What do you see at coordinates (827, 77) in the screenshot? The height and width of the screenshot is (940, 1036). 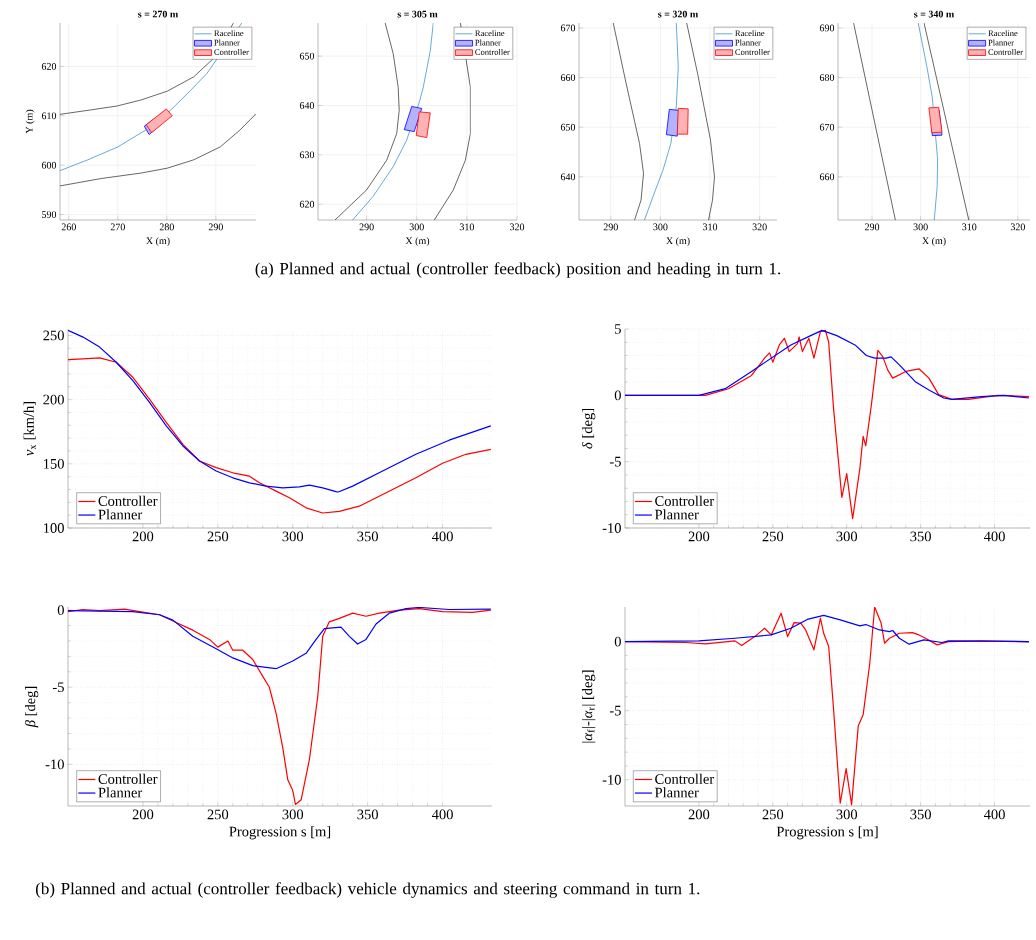 I see `y-tick-label: 680` at bounding box center [827, 77].